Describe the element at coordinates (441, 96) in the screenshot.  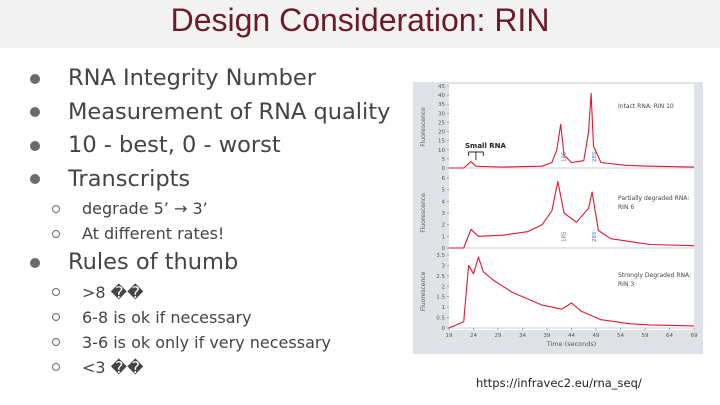
I see `y-tick-label: 40` at that location.